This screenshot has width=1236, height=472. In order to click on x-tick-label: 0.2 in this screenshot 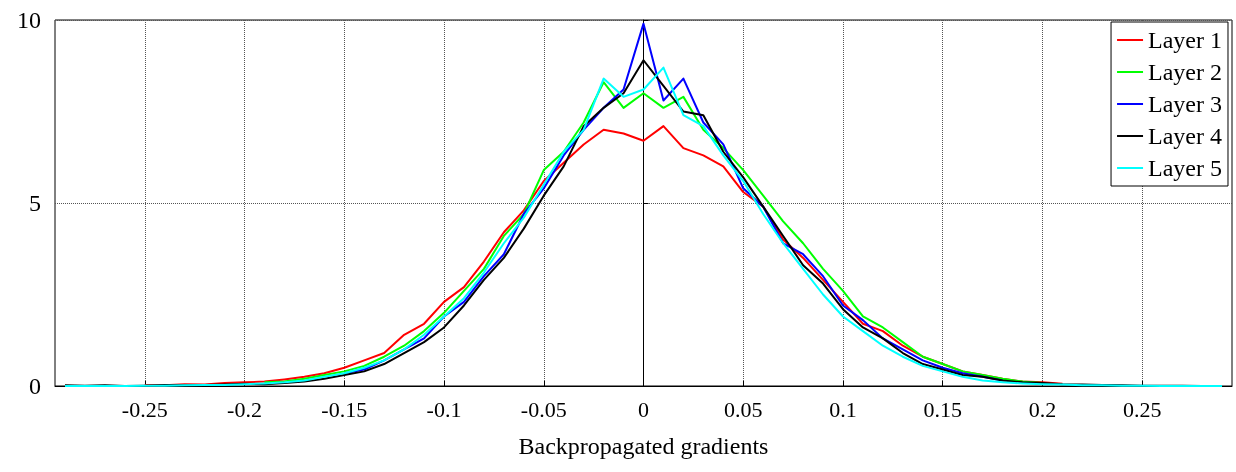, I will do `click(1042, 409)`.